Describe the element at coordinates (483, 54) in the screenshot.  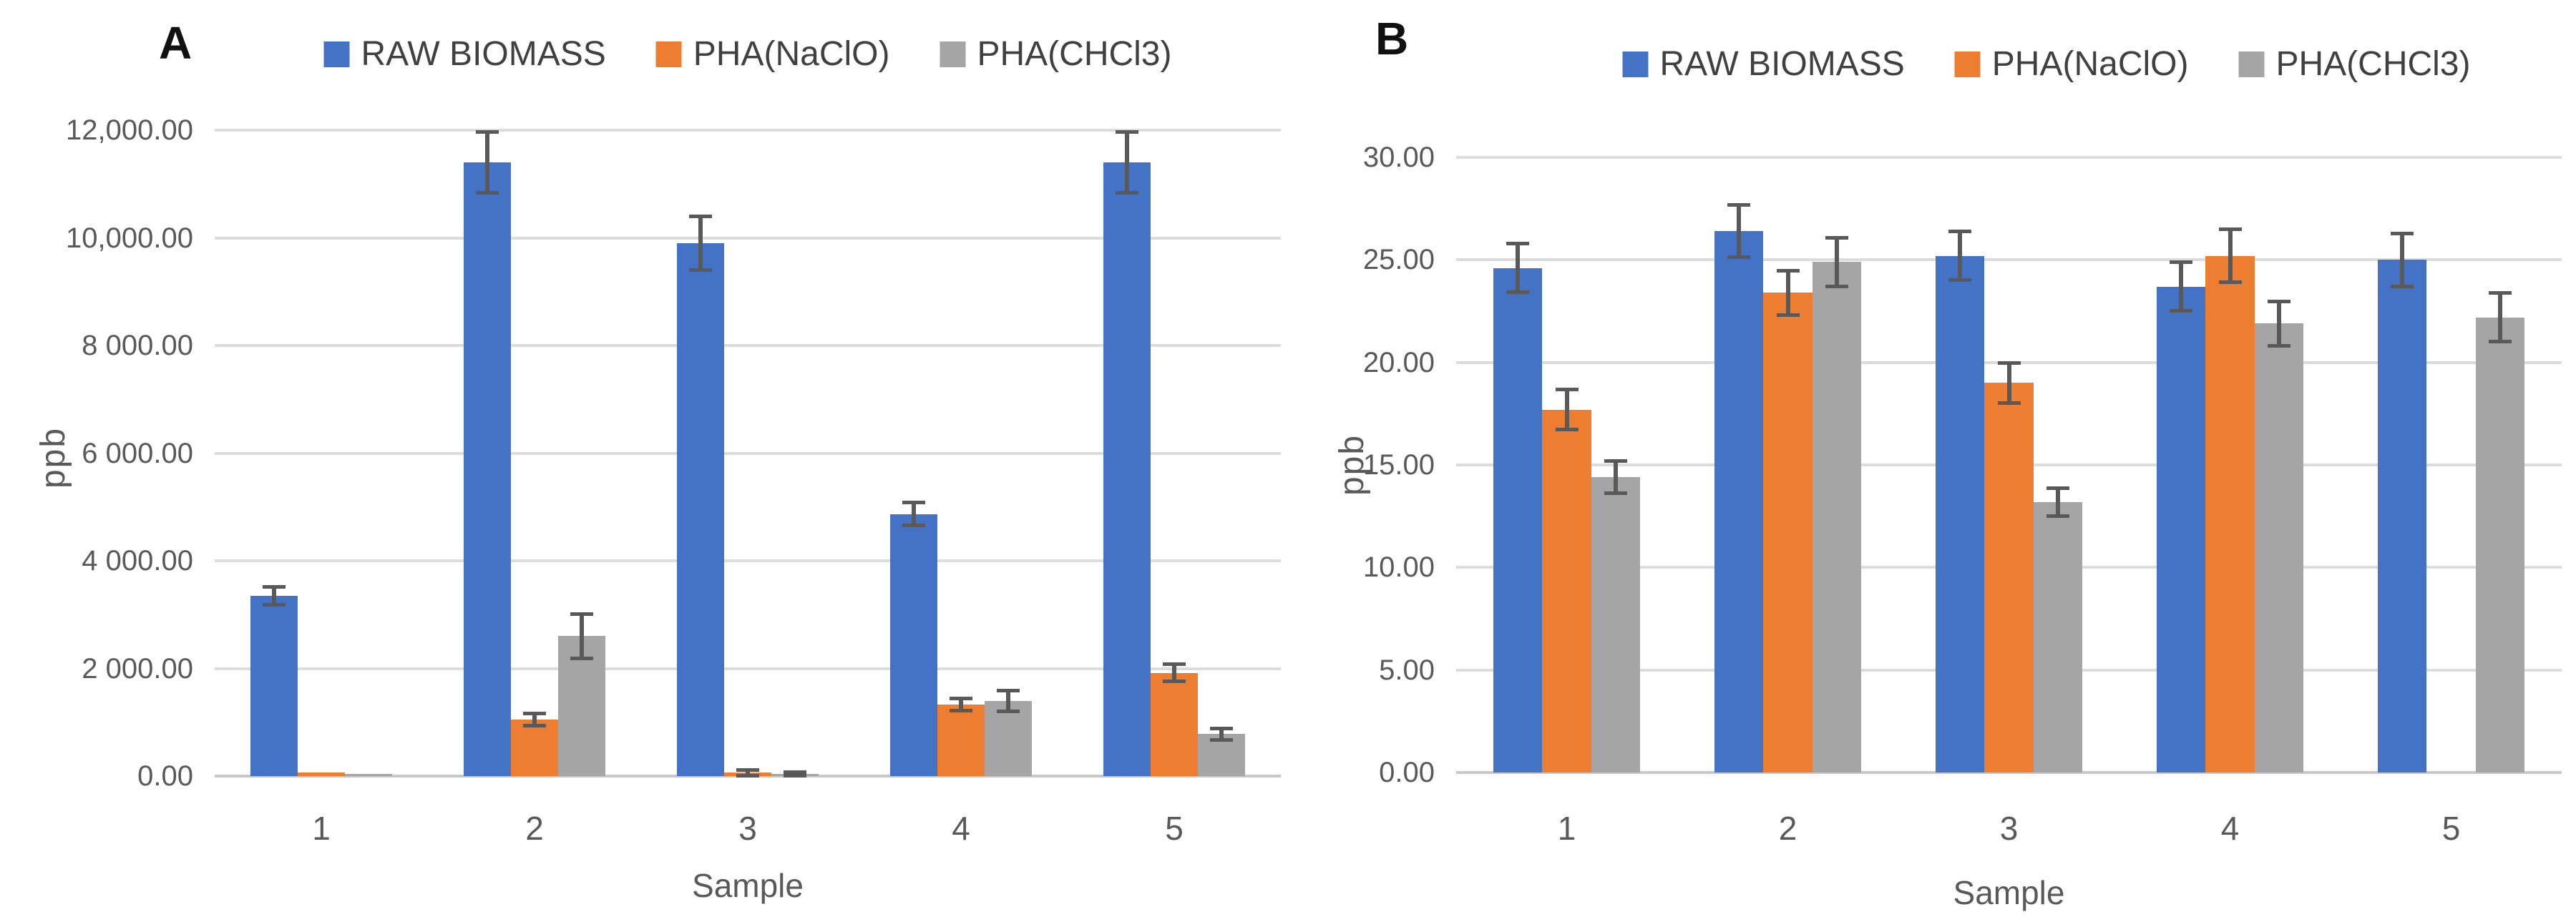
I see `legend-label: RAW BIOMASS` at that location.